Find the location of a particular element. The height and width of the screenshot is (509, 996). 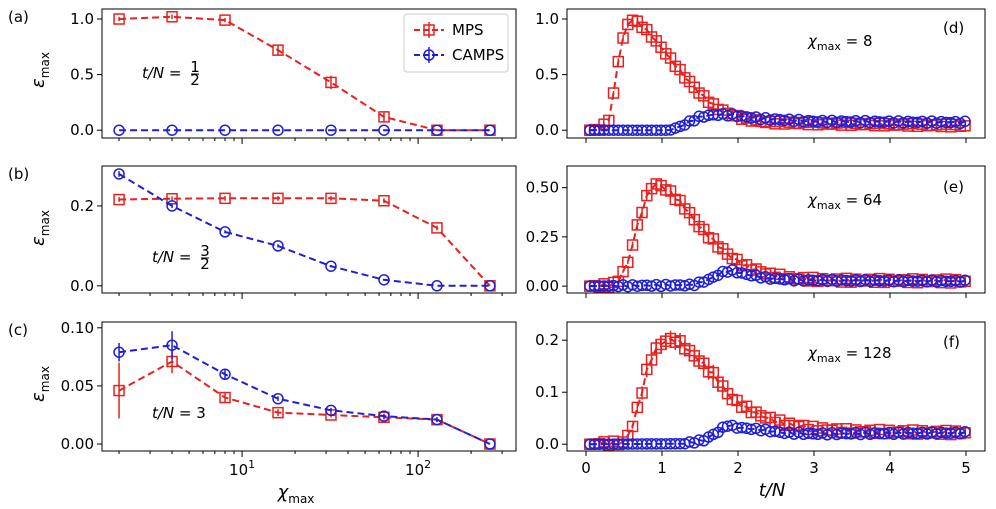

y-tick-label: 0.25 is located at coordinates (542, 237).